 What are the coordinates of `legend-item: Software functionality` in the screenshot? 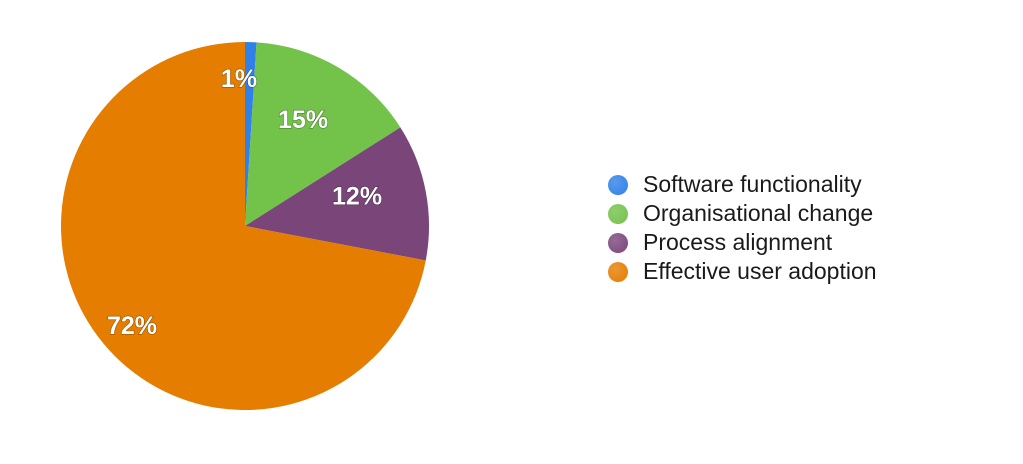 It's located at (798, 184).